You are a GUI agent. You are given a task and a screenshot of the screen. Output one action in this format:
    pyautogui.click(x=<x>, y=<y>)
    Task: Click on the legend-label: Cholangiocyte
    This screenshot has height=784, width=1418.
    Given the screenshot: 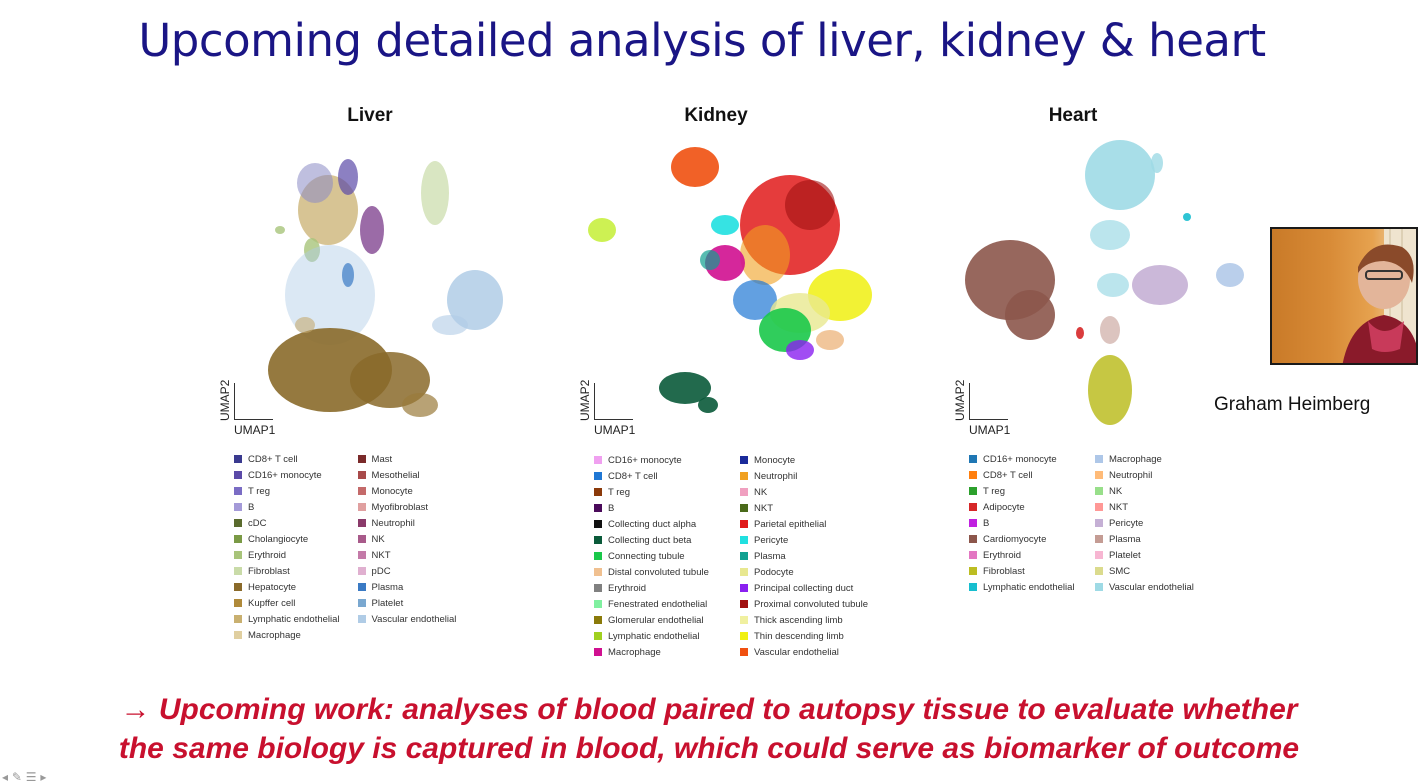 What is the action you would take?
    pyautogui.click(x=278, y=539)
    